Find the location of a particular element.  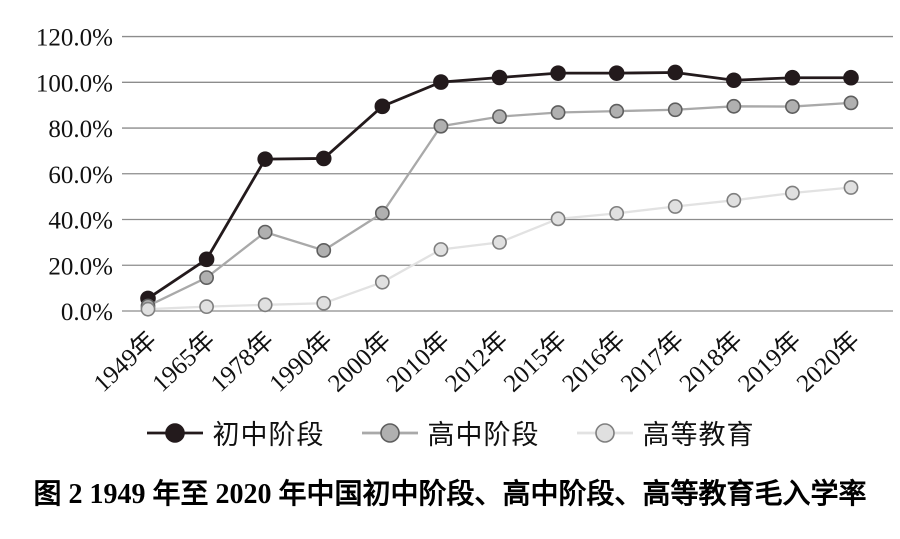

y-axis-tick-label: 100.0% is located at coordinates (74, 83).